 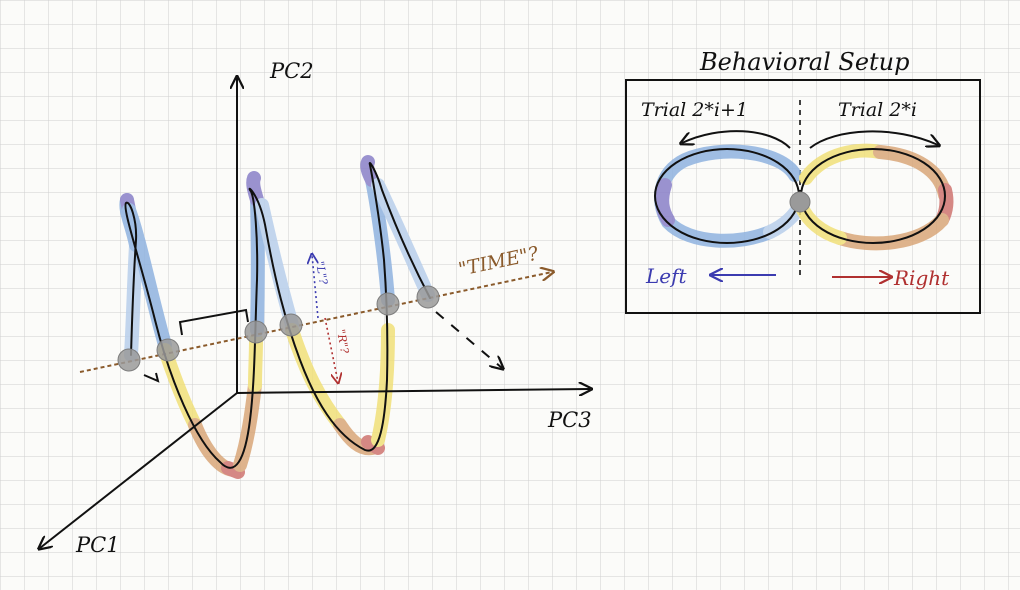 I want to click on pc3-label: PC3, so click(x=569, y=420).